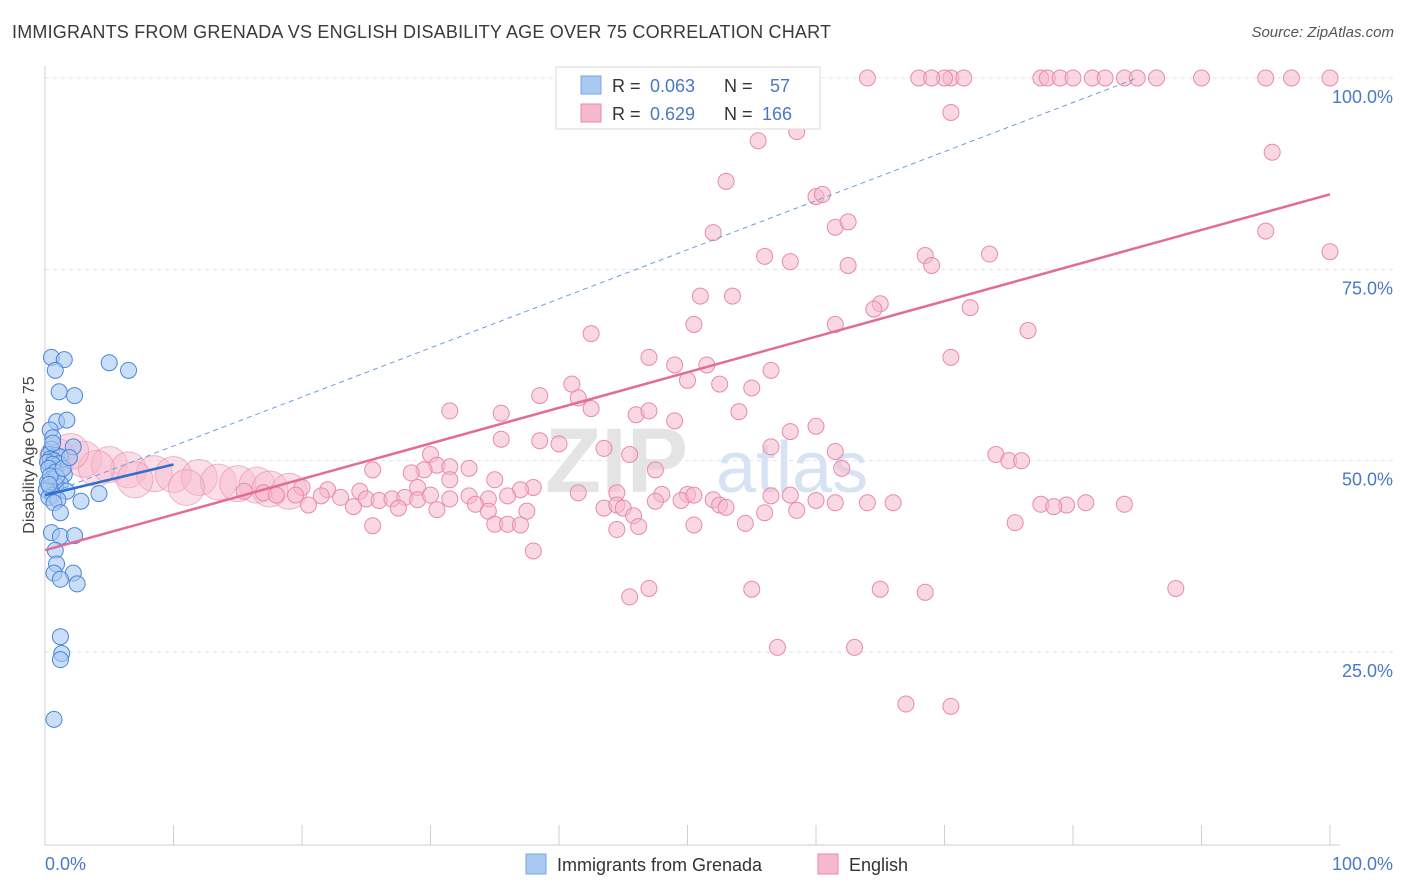 This screenshot has width=1406, height=892. Describe the element at coordinates (591, 85) in the screenshot. I see `legend-swatch-blue` at that location.